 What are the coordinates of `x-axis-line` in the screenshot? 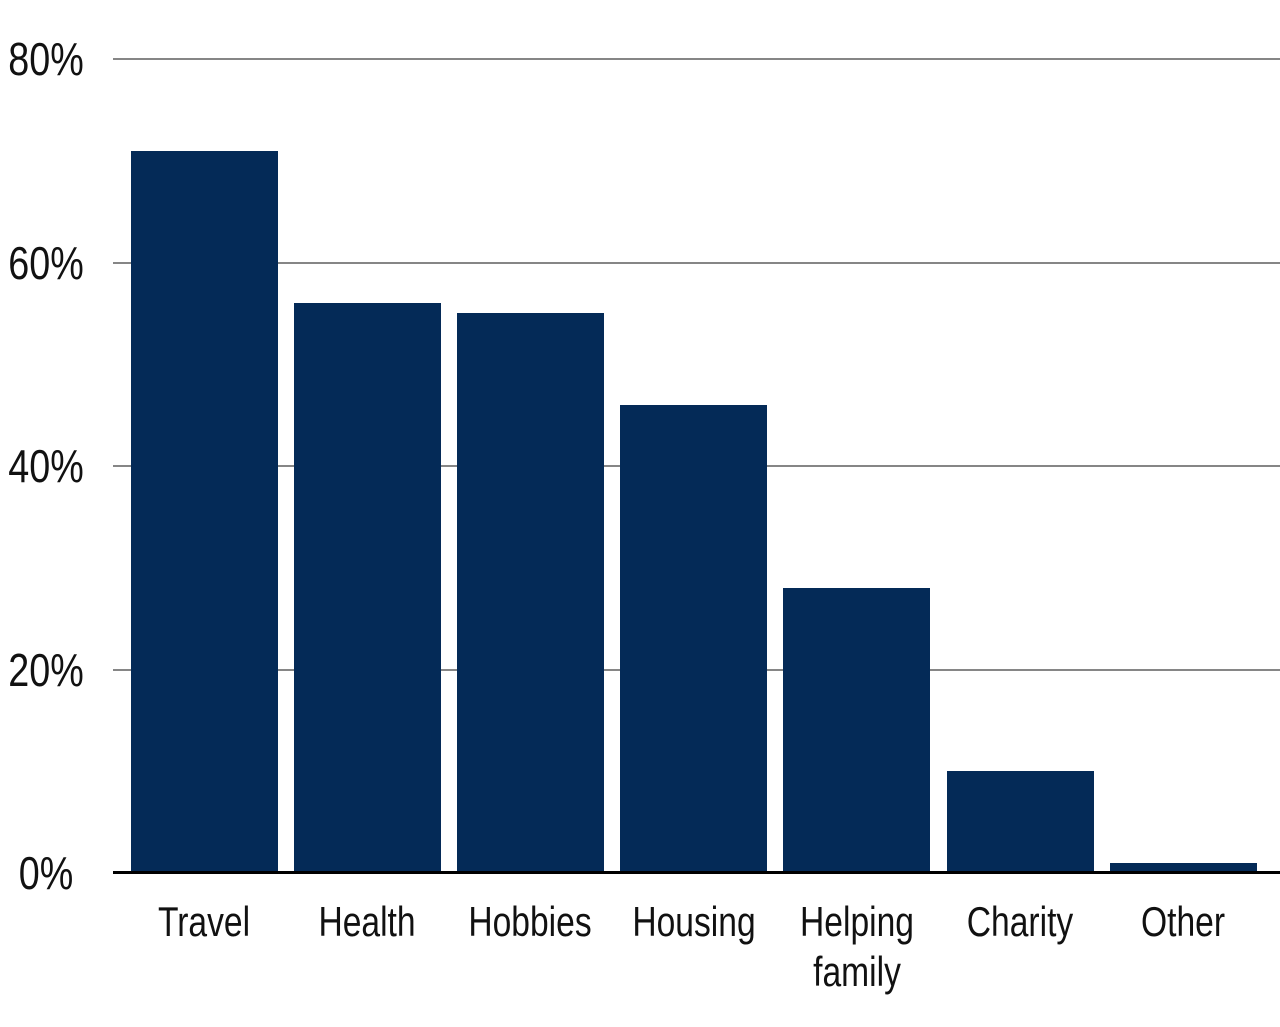 It's located at (696, 872).